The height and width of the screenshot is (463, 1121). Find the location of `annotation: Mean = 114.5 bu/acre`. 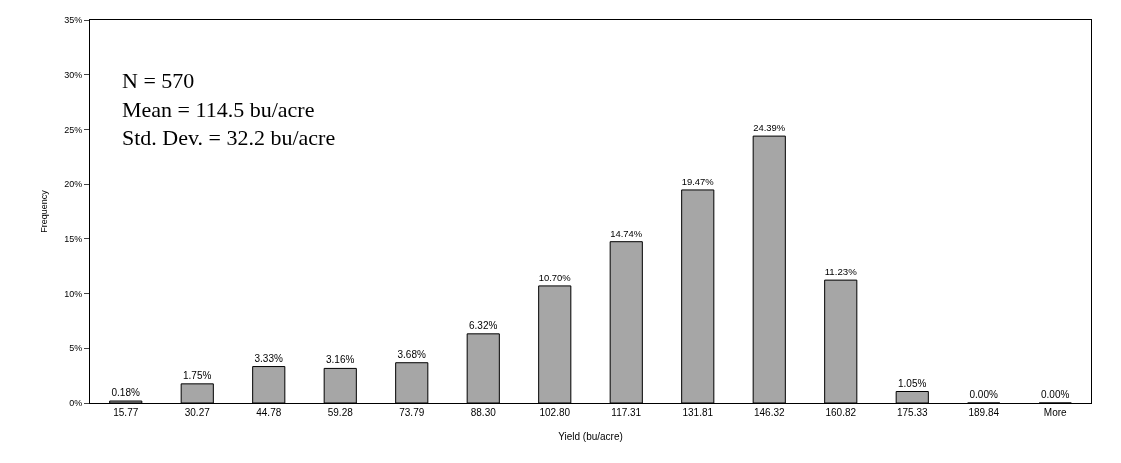

annotation: Mean = 114.5 bu/acre is located at coordinates (218, 109).